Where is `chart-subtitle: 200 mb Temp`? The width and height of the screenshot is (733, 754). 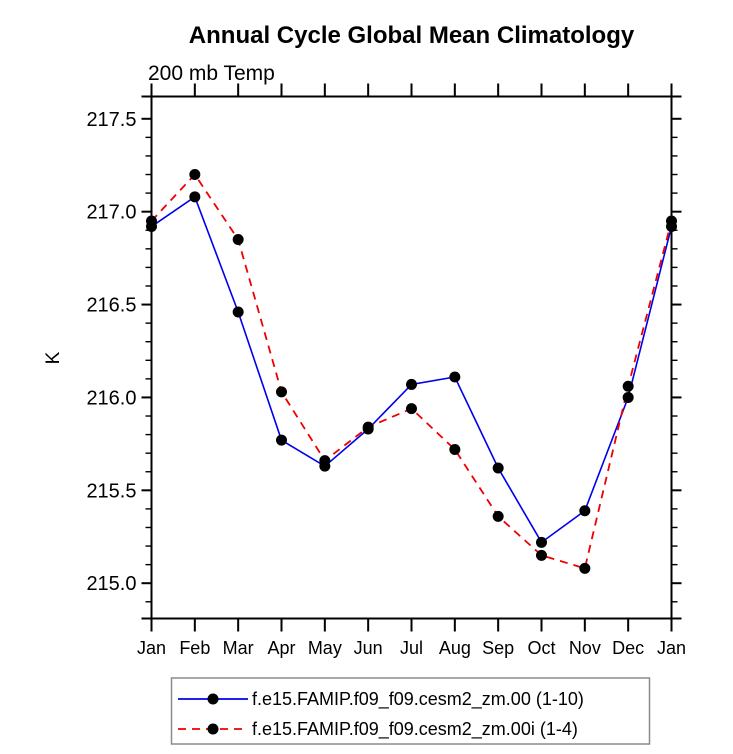
chart-subtitle: 200 mb Temp is located at coordinates (211, 73).